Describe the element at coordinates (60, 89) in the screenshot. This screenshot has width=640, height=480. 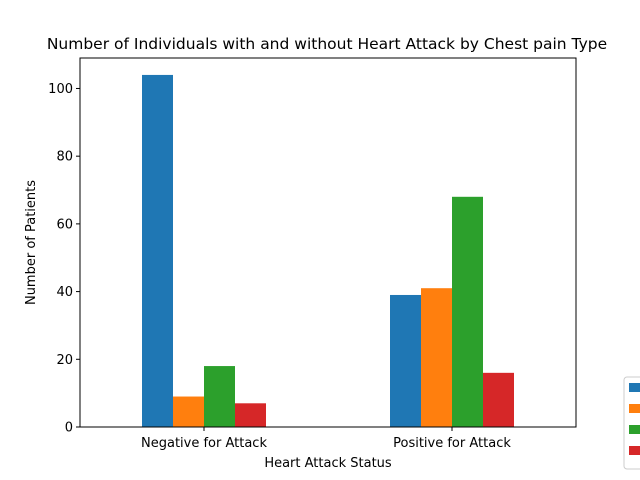
I see `y-tick-label: 100` at that location.